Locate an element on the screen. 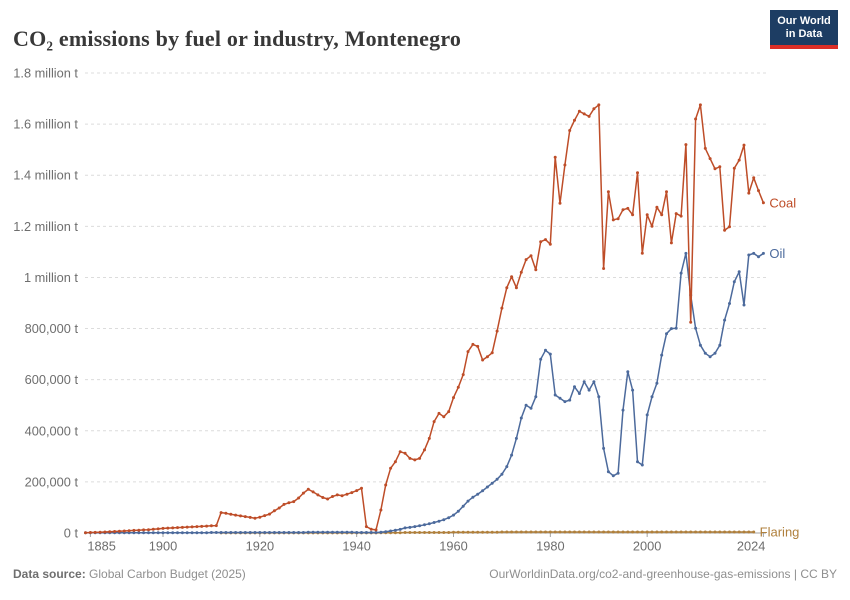 The image size is (850, 600). y-axis-tick-label: 800,000 t is located at coordinates (52, 328).